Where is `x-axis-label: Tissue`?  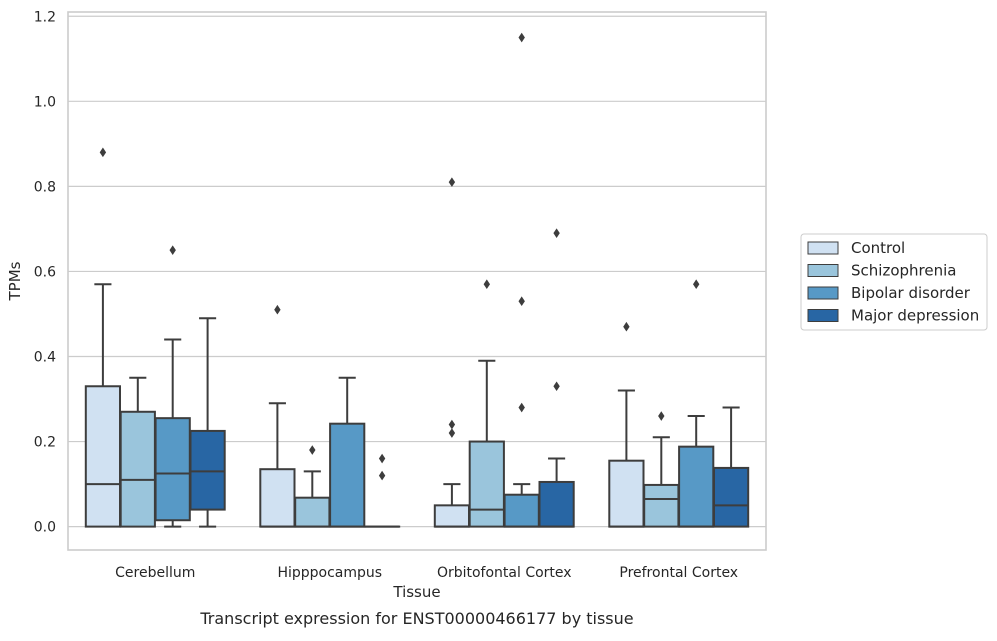
x-axis-label: Tissue is located at coordinates (416, 592).